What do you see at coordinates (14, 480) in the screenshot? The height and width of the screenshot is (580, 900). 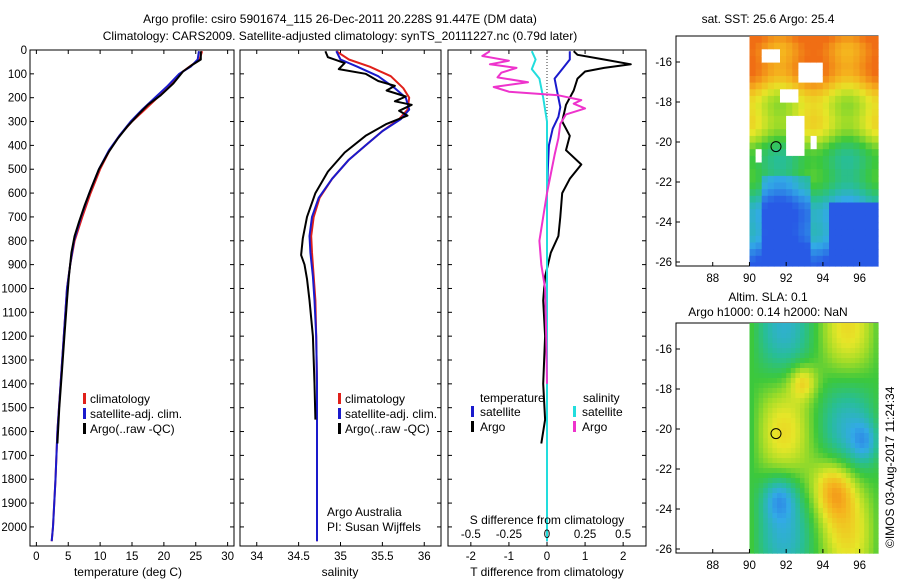 I see `y-tick-label: 1800` at bounding box center [14, 480].